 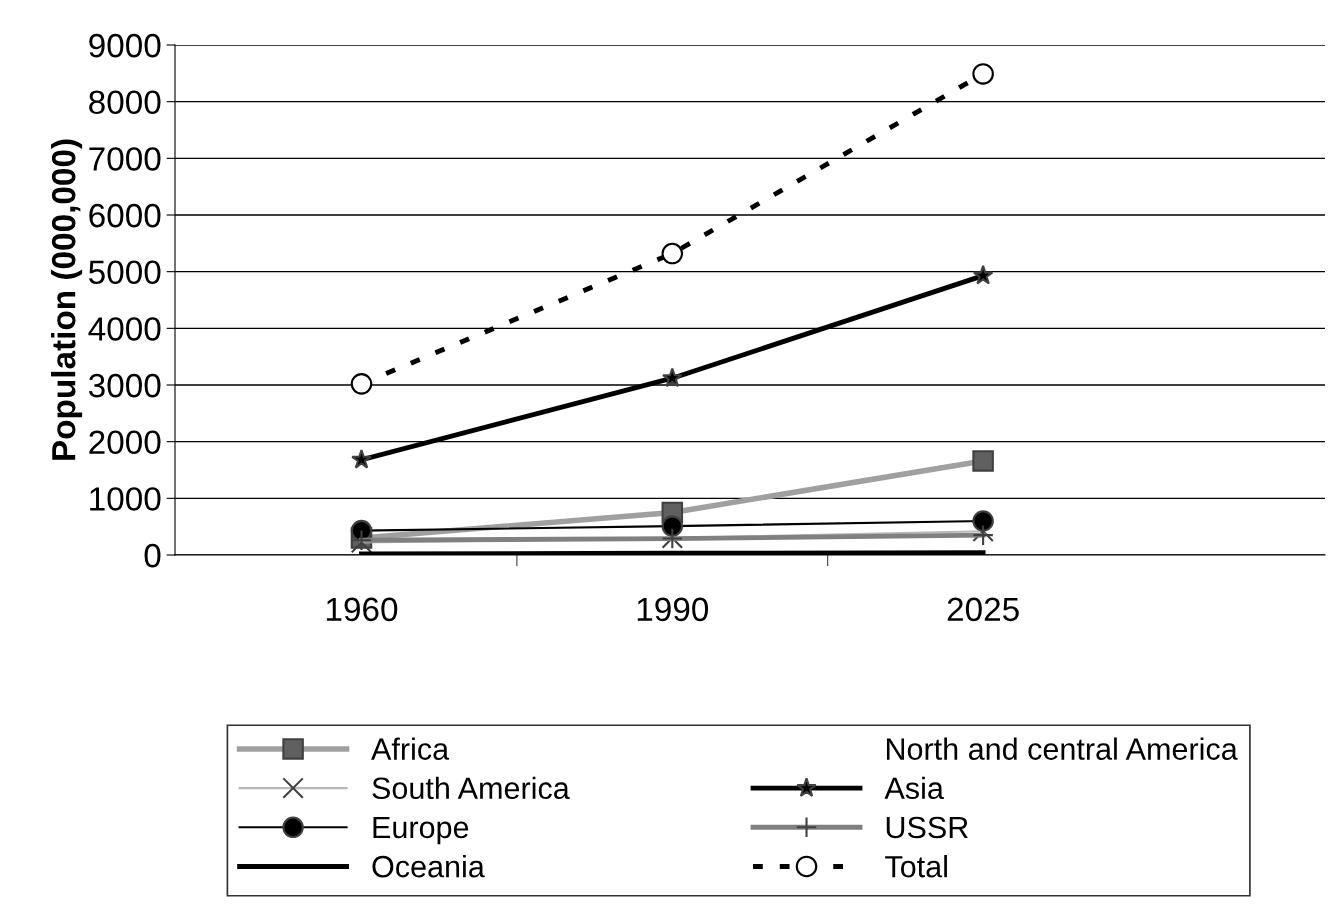 What do you see at coordinates (927, 827) in the screenshot?
I see `legend-label: USSR` at bounding box center [927, 827].